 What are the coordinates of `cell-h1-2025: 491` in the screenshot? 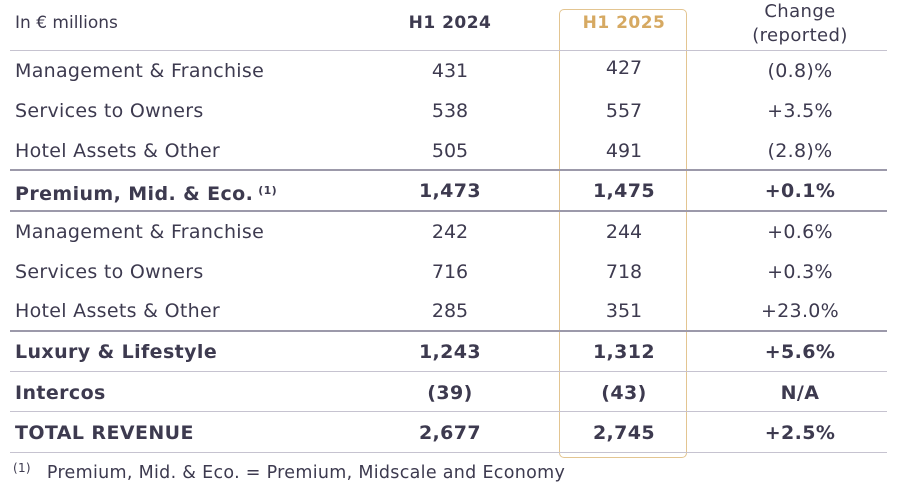 It's located at (624, 151).